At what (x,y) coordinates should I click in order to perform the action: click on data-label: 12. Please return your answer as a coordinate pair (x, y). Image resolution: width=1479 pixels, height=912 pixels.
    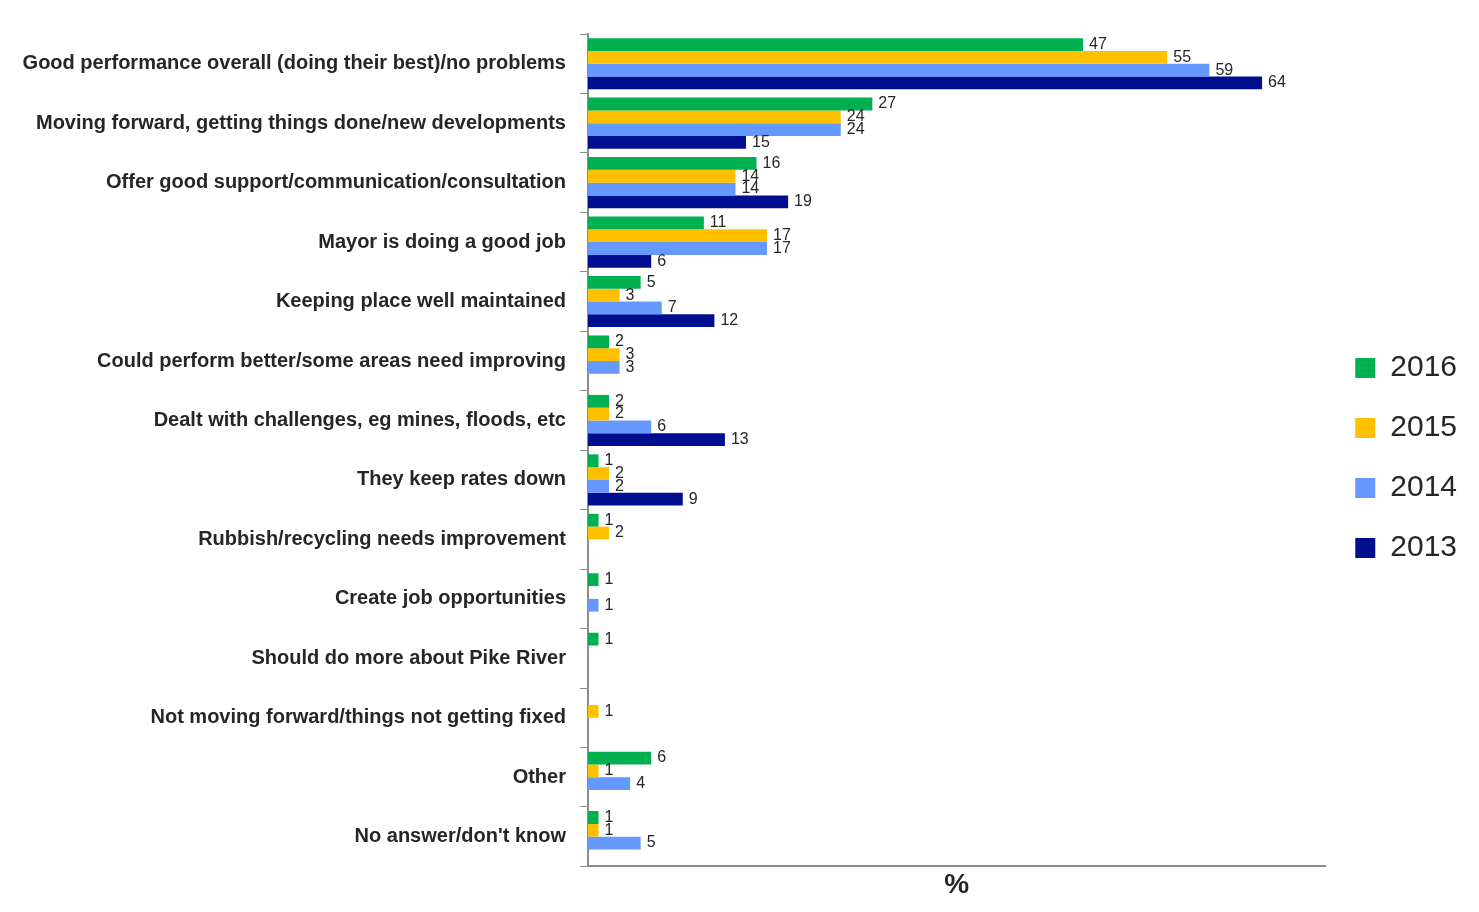
    Looking at the image, I should click on (729, 320).